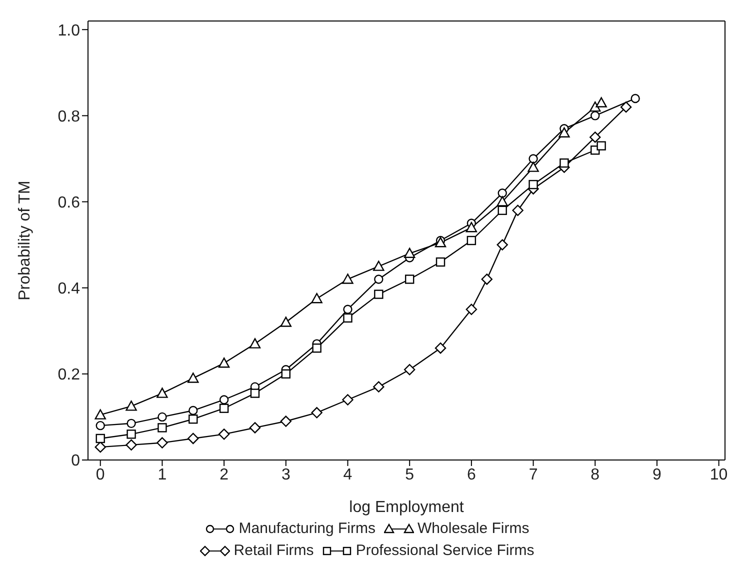 Image resolution: width=742 pixels, height=574 pixels. What do you see at coordinates (274, 551) in the screenshot?
I see `legend-label: Retail Firms` at bounding box center [274, 551].